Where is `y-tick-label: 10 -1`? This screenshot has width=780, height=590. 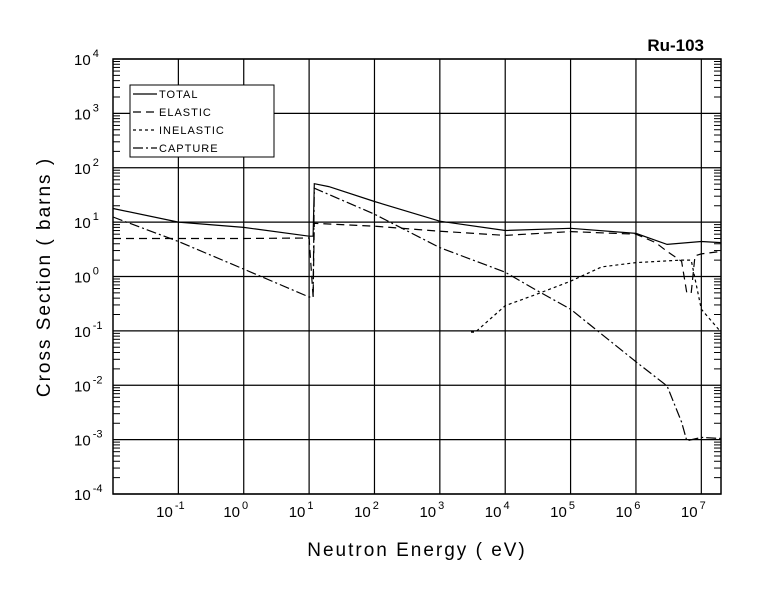 y-tick-label: 10 -1 is located at coordinates (88, 330).